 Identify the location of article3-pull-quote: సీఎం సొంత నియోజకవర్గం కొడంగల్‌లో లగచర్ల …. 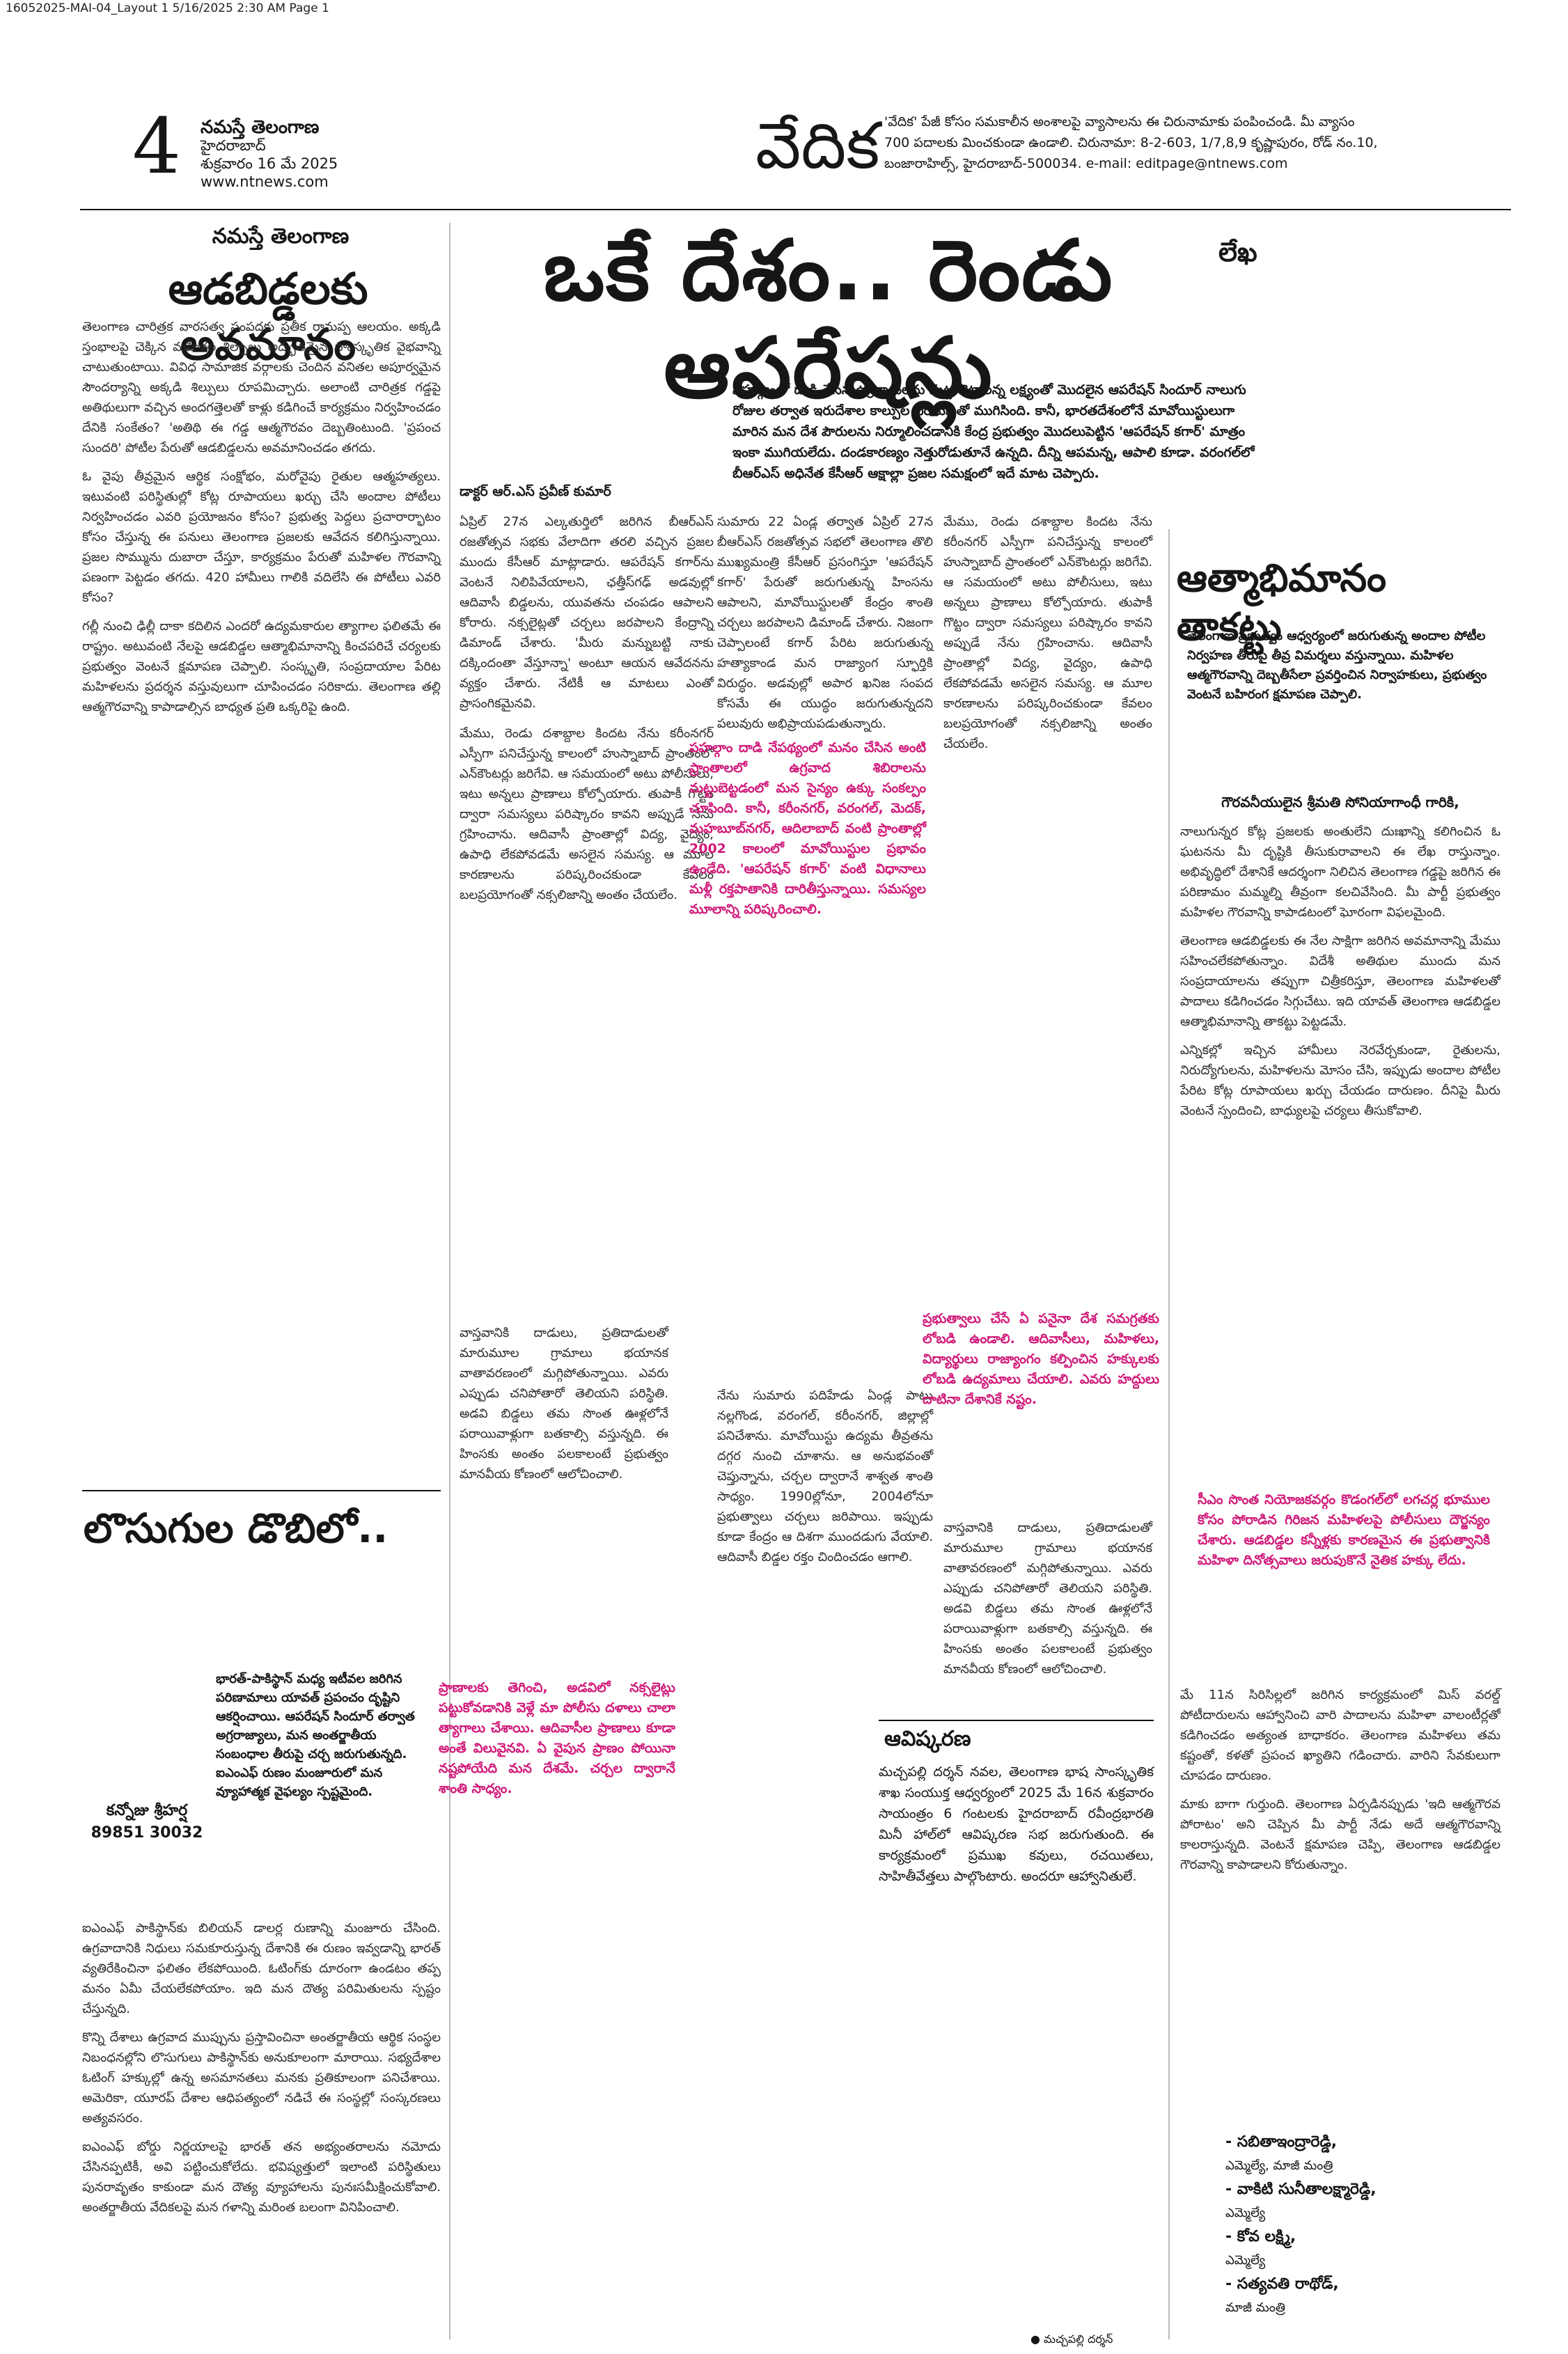
(1344, 1530).